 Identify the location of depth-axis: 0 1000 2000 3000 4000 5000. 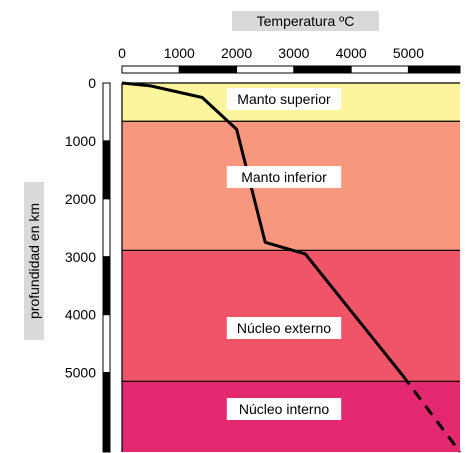
(87, 263).